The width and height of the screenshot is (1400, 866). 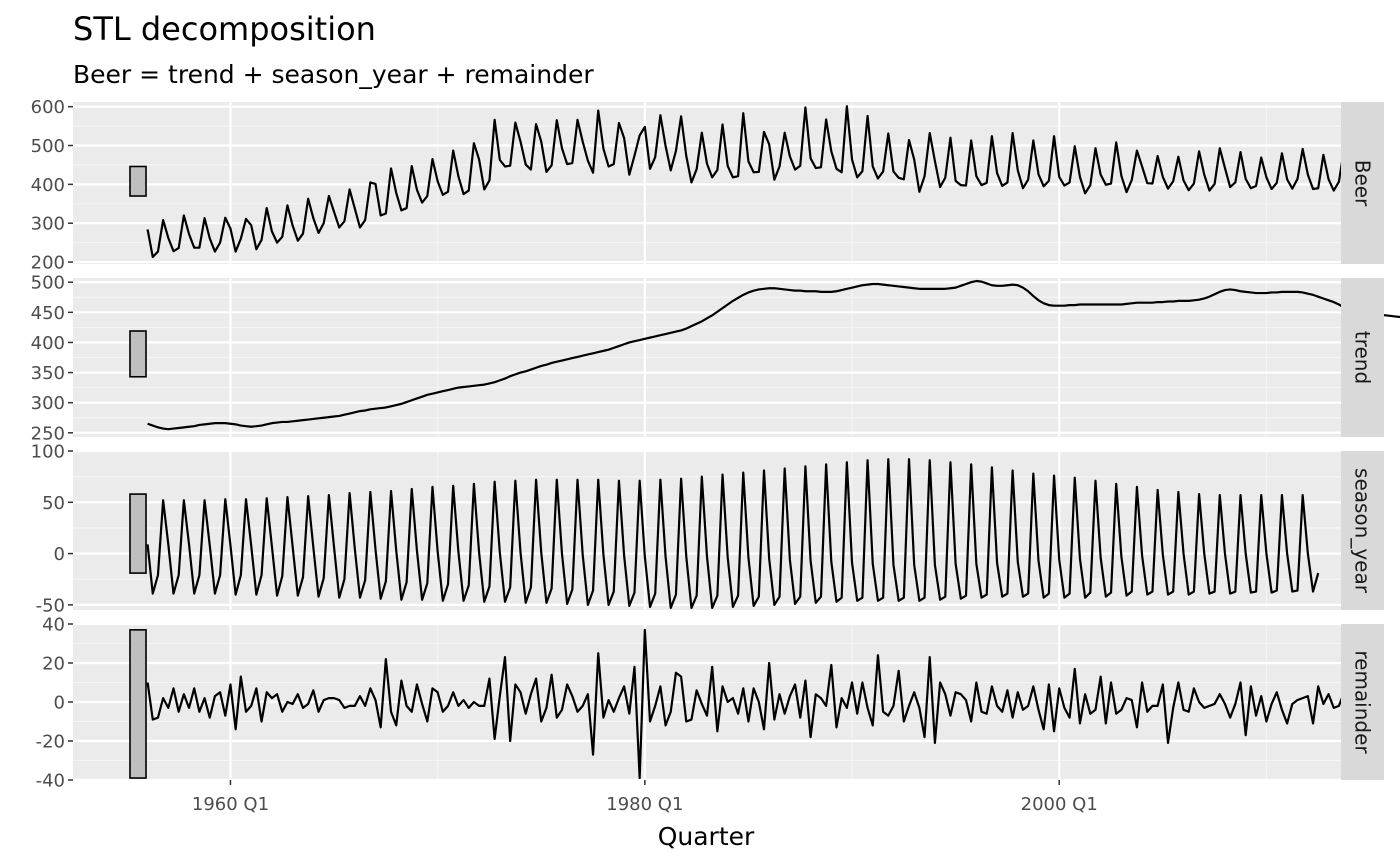 What do you see at coordinates (50, 742) in the screenshot?
I see `y-tick-label: -20` at bounding box center [50, 742].